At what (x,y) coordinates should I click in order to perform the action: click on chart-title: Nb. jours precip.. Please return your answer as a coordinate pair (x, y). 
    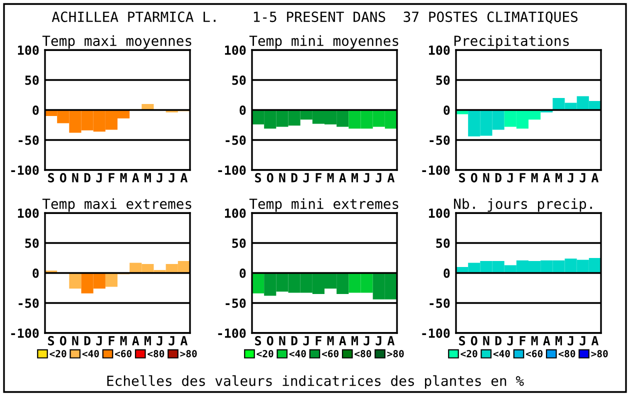
    Looking at the image, I should click on (523, 205).